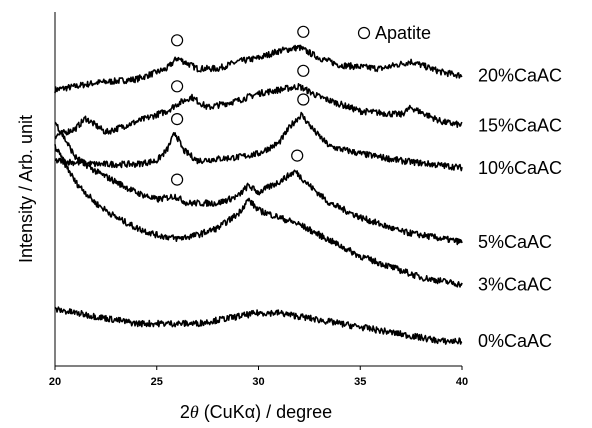 This screenshot has width=592, height=428. What do you see at coordinates (520, 168) in the screenshot?
I see `series-label-2: 10%CaAC` at bounding box center [520, 168].